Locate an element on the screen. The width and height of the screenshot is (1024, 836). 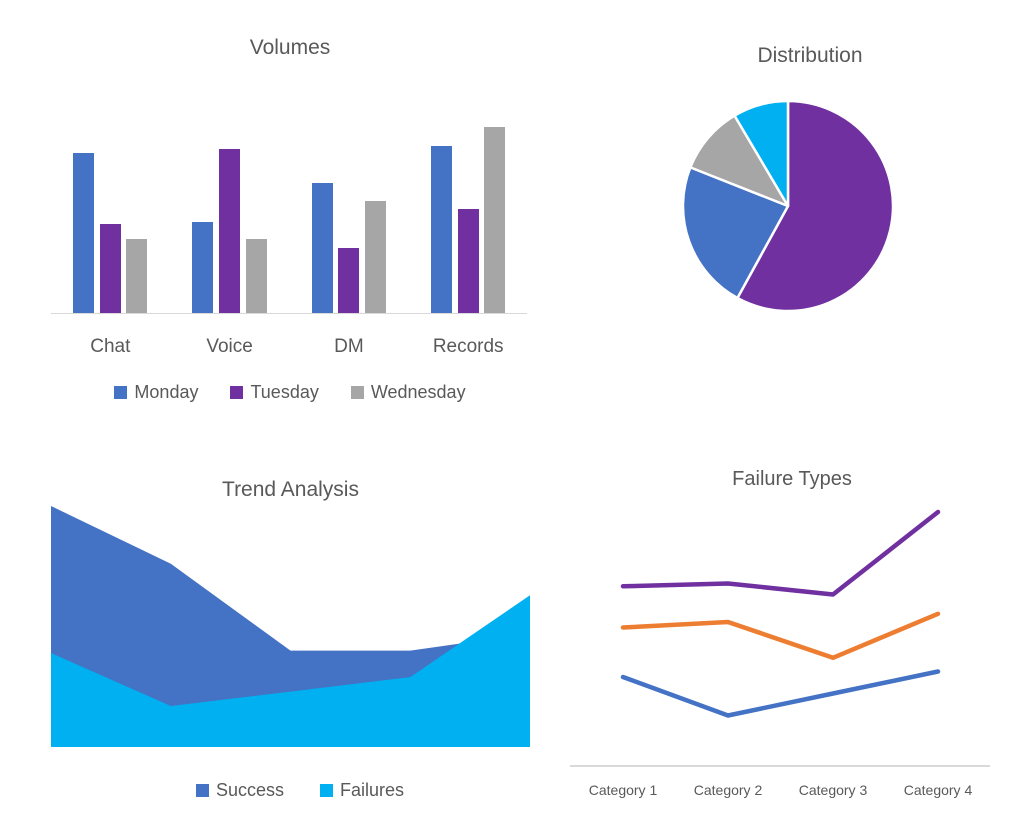
category-label-dm: DM is located at coordinates (349, 346).